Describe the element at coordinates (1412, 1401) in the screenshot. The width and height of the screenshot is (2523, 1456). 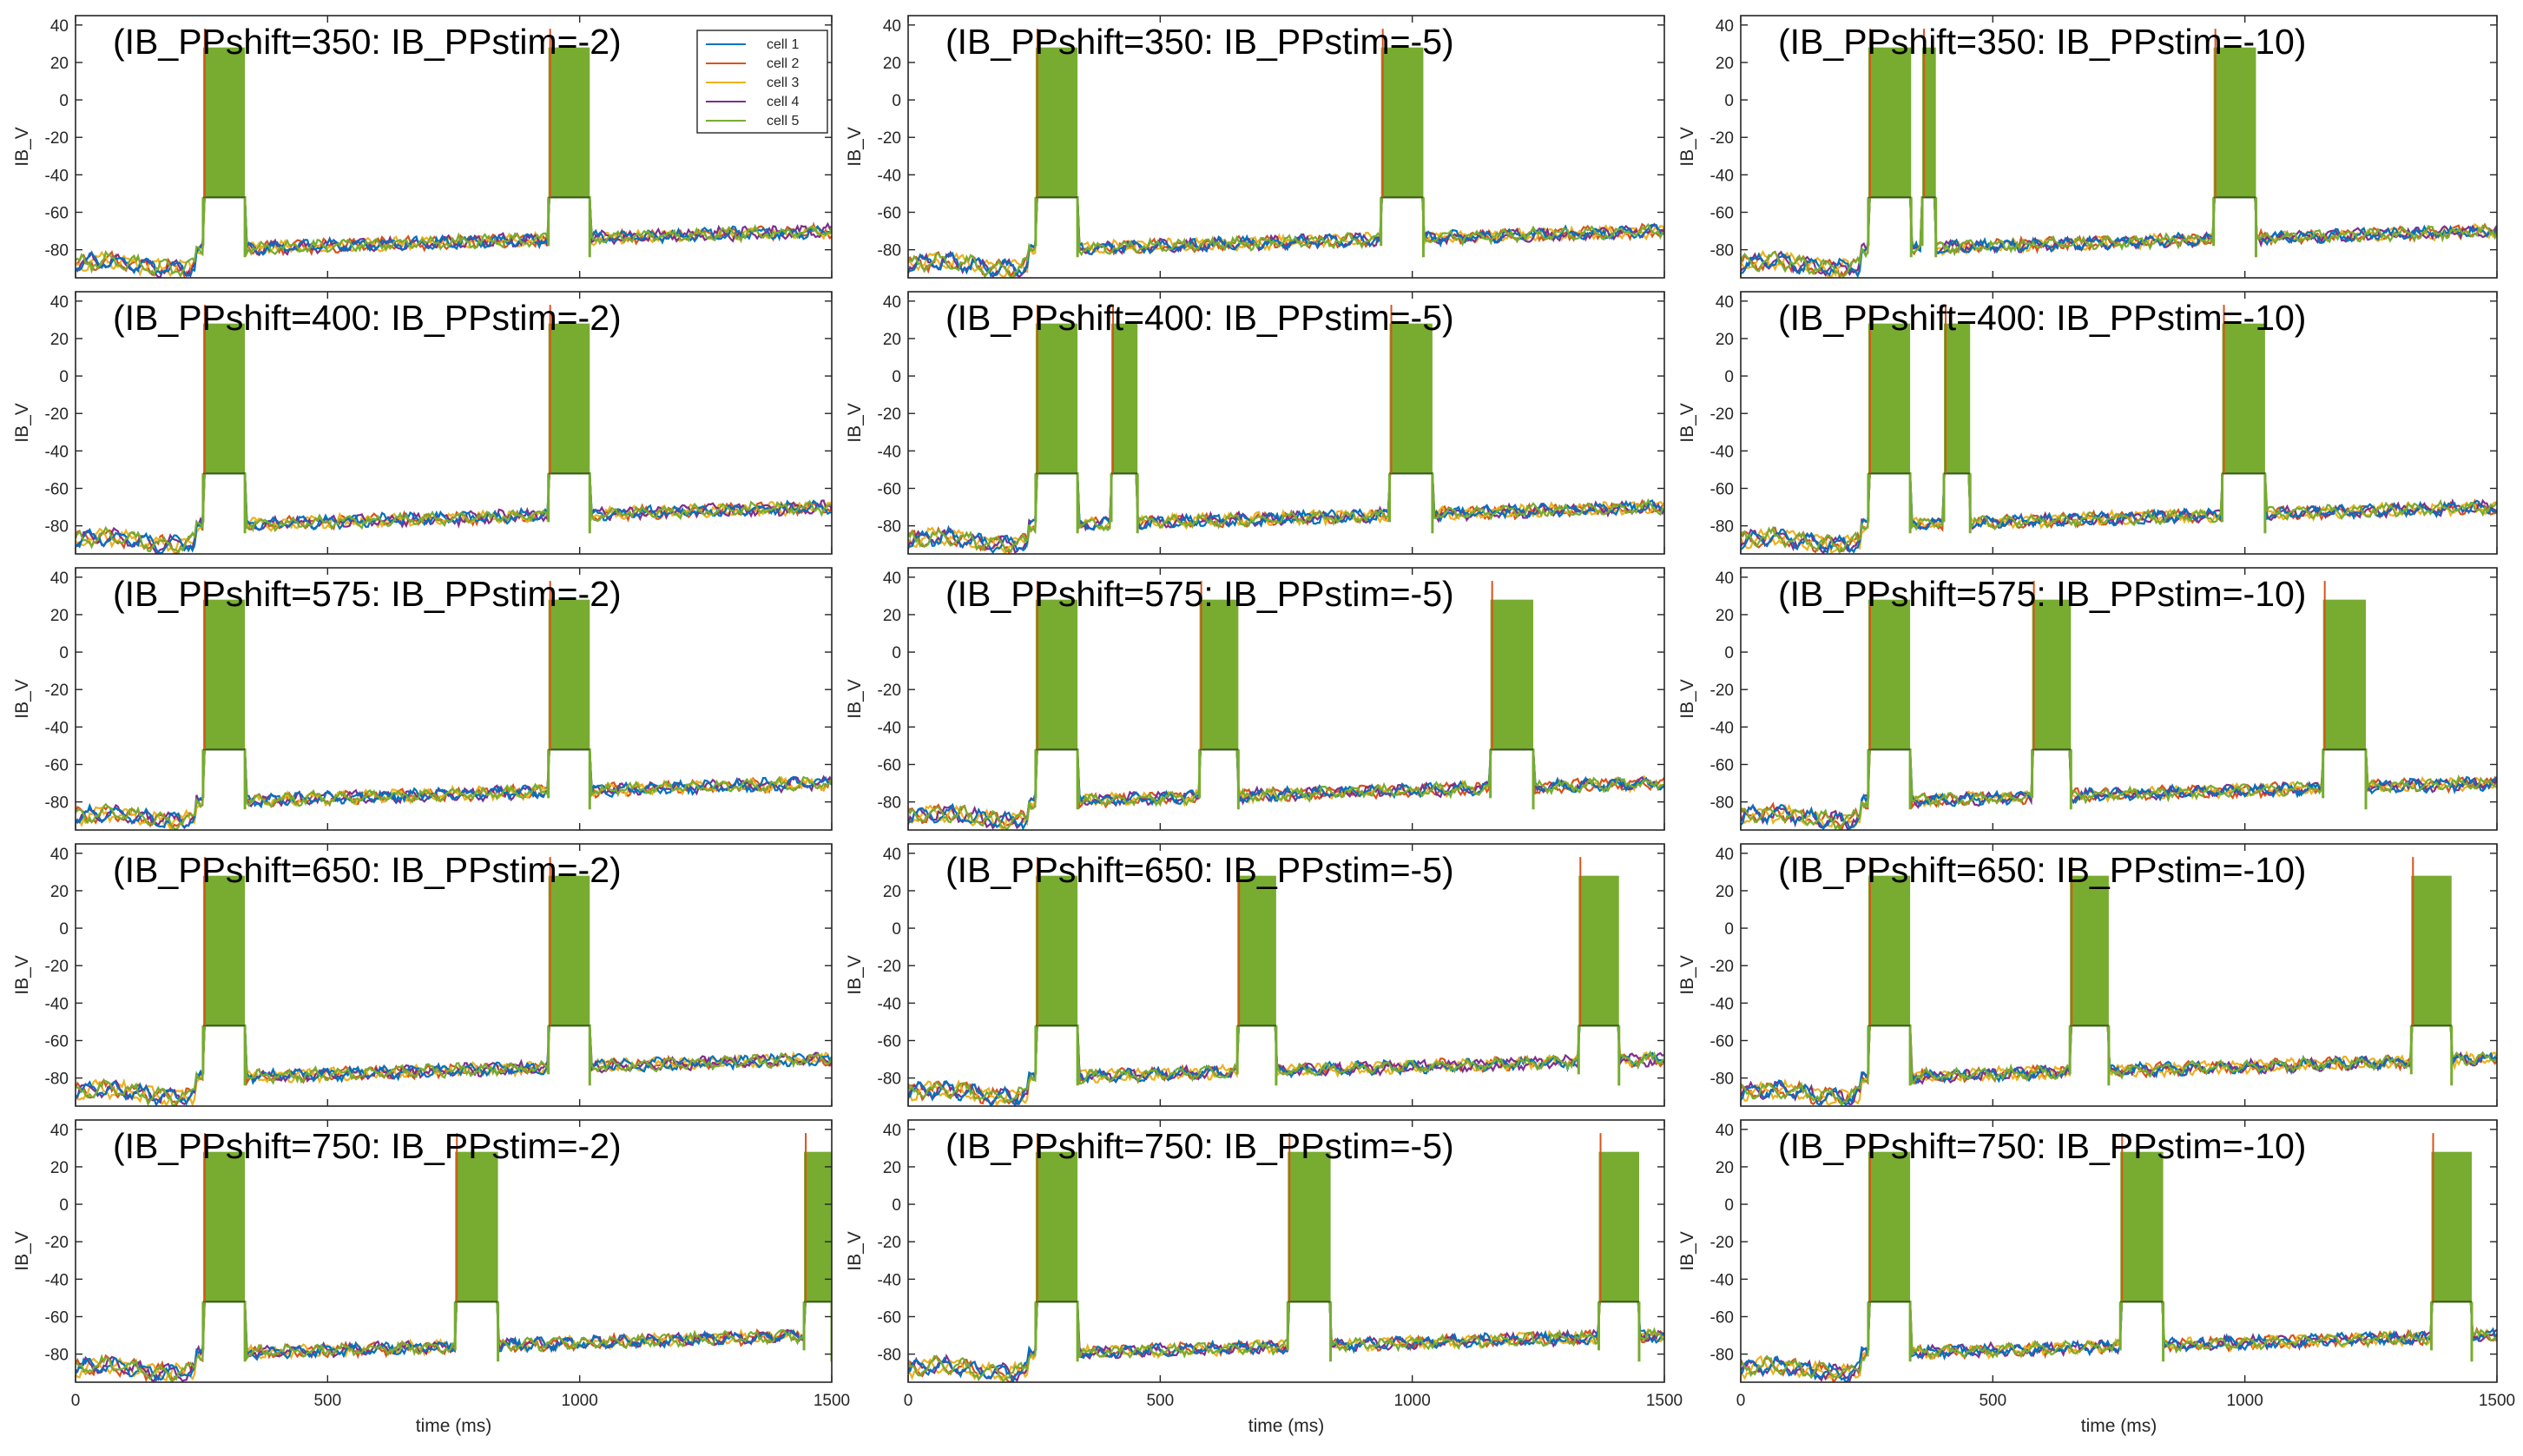
I see `x-tick-label: 1000` at that location.